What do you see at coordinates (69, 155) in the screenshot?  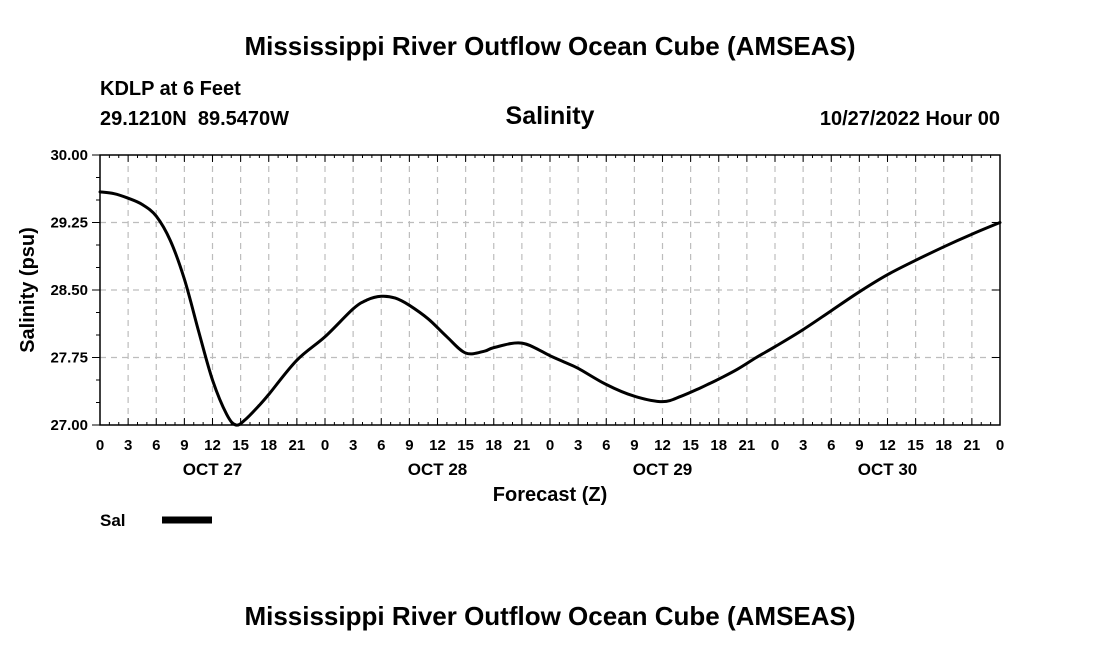 I see `y-tick-label: 30.00` at bounding box center [69, 155].